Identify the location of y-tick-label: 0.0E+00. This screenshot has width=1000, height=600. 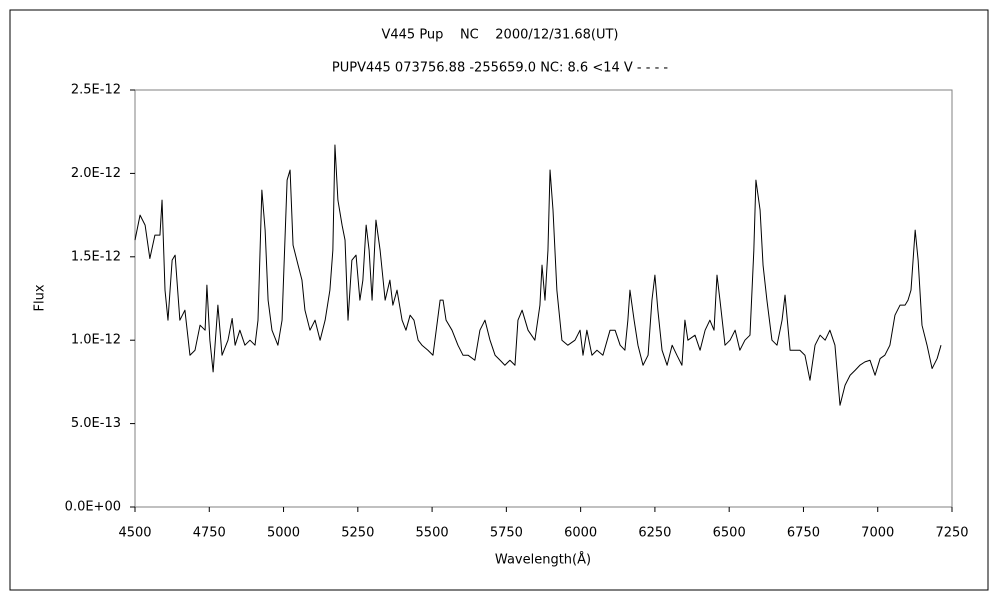
(93, 507).